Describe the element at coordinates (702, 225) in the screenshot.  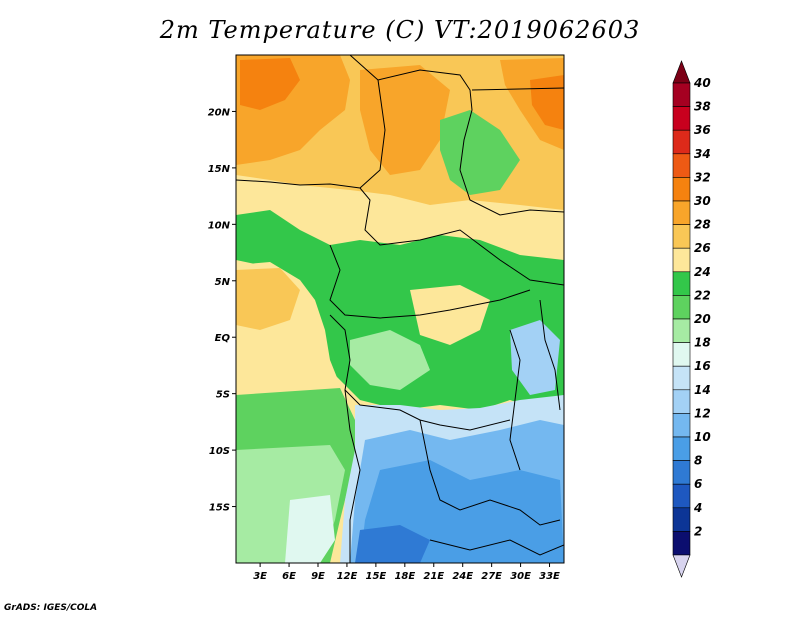
I see `colorbar-label: 28` at that location.